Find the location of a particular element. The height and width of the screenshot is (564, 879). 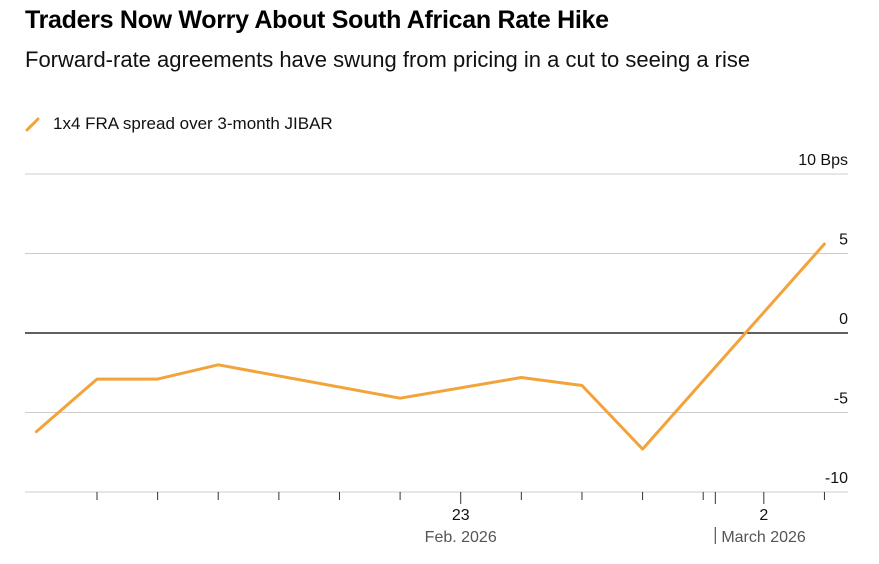

y-tick-label: -10 is located at coordinates (836, 478).